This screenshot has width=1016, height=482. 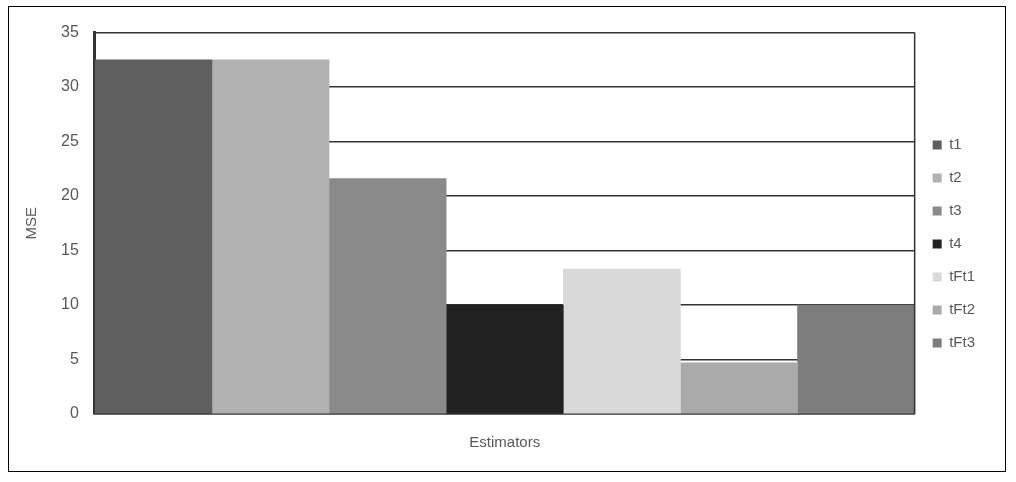 What do you see at coordinates (70, 304) in the screenshot?
I see `y-tick-label: 10` at bounding box center [70, 304].